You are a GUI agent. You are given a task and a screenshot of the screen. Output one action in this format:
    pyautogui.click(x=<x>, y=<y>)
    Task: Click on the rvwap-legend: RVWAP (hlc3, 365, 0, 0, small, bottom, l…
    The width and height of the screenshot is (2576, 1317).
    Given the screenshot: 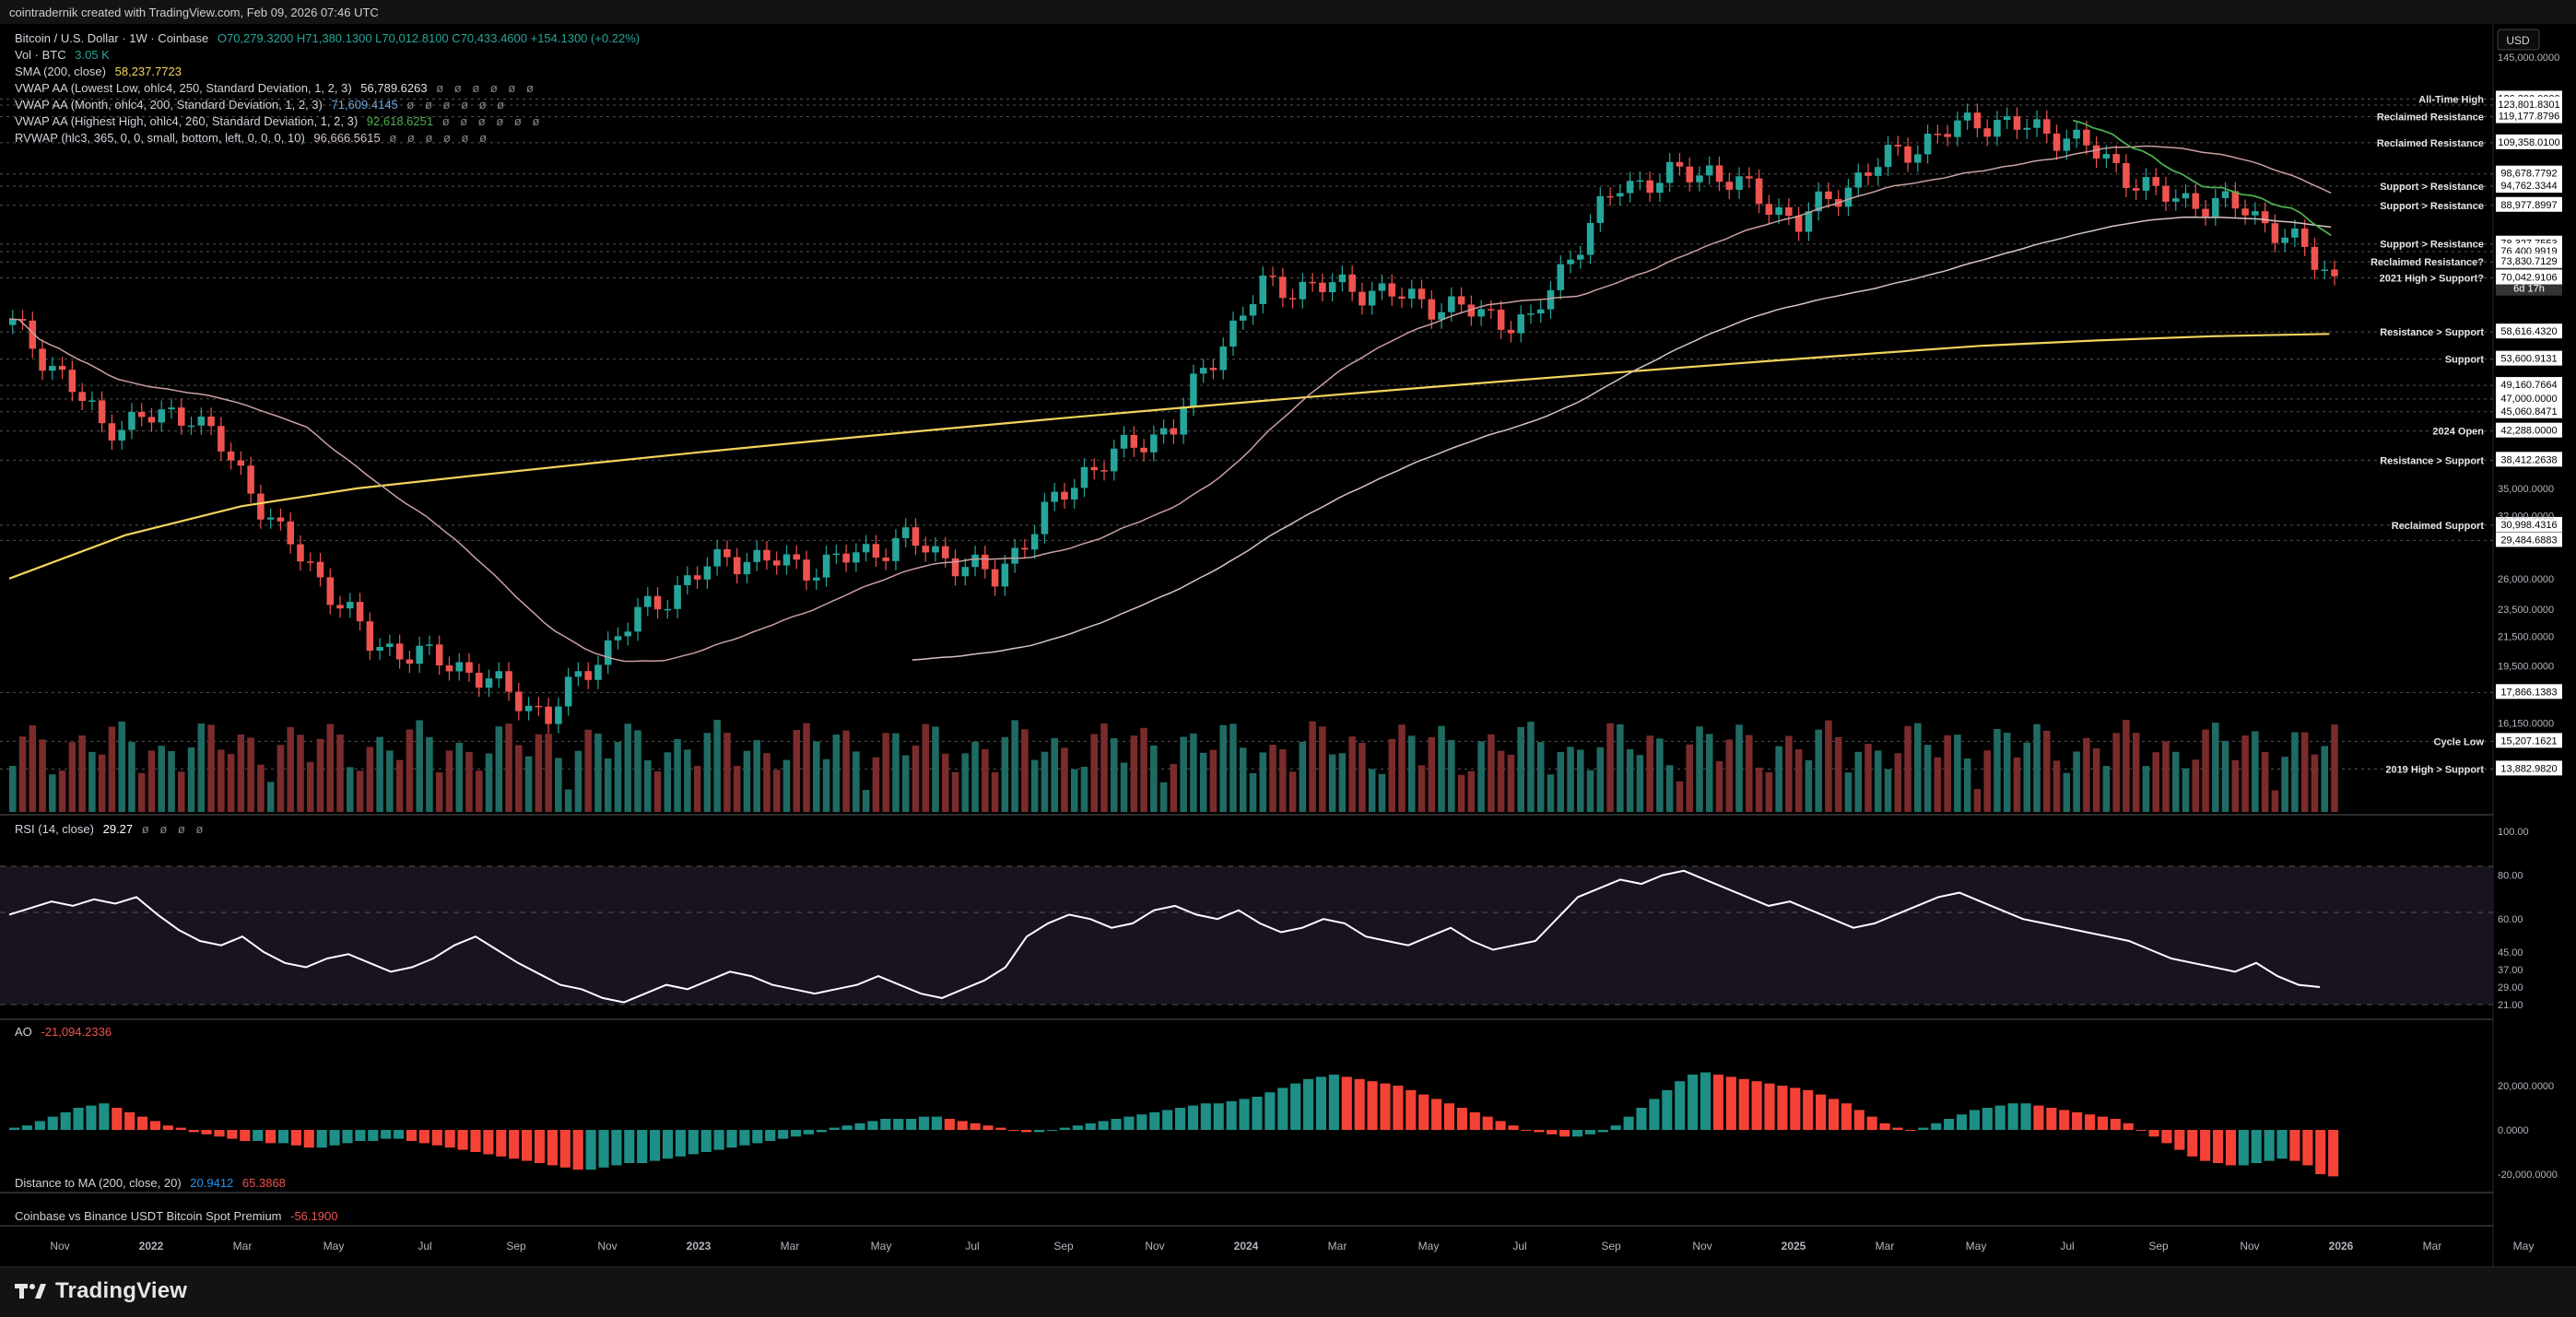 What is the action you would take?
    pyautogui.click(x=253, y=138)
    